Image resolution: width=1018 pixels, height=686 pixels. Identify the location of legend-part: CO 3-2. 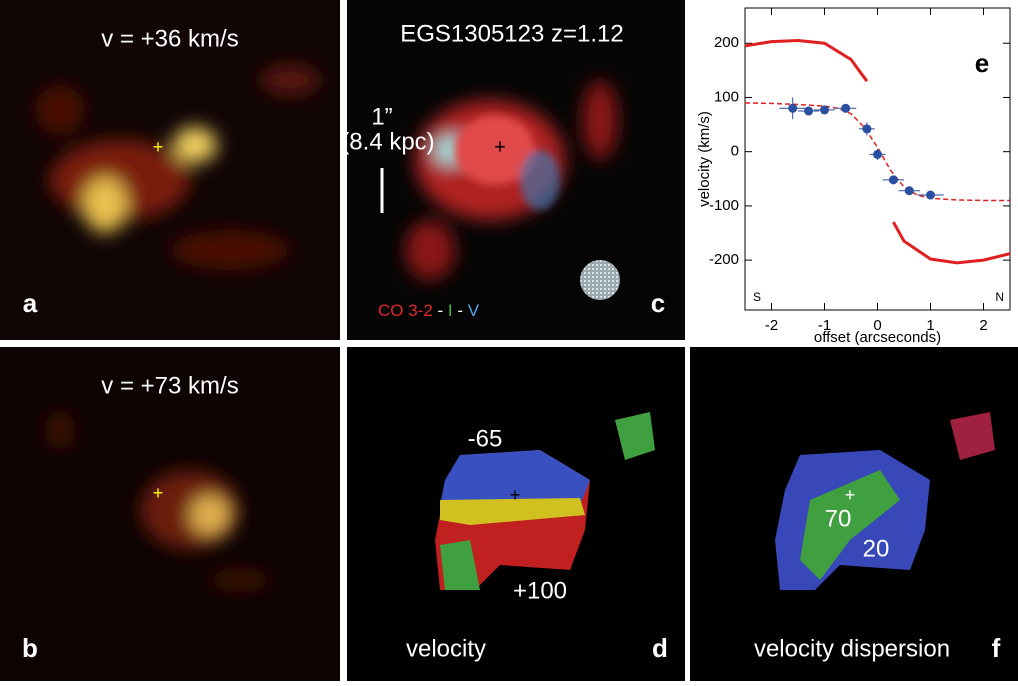
(405, 310).